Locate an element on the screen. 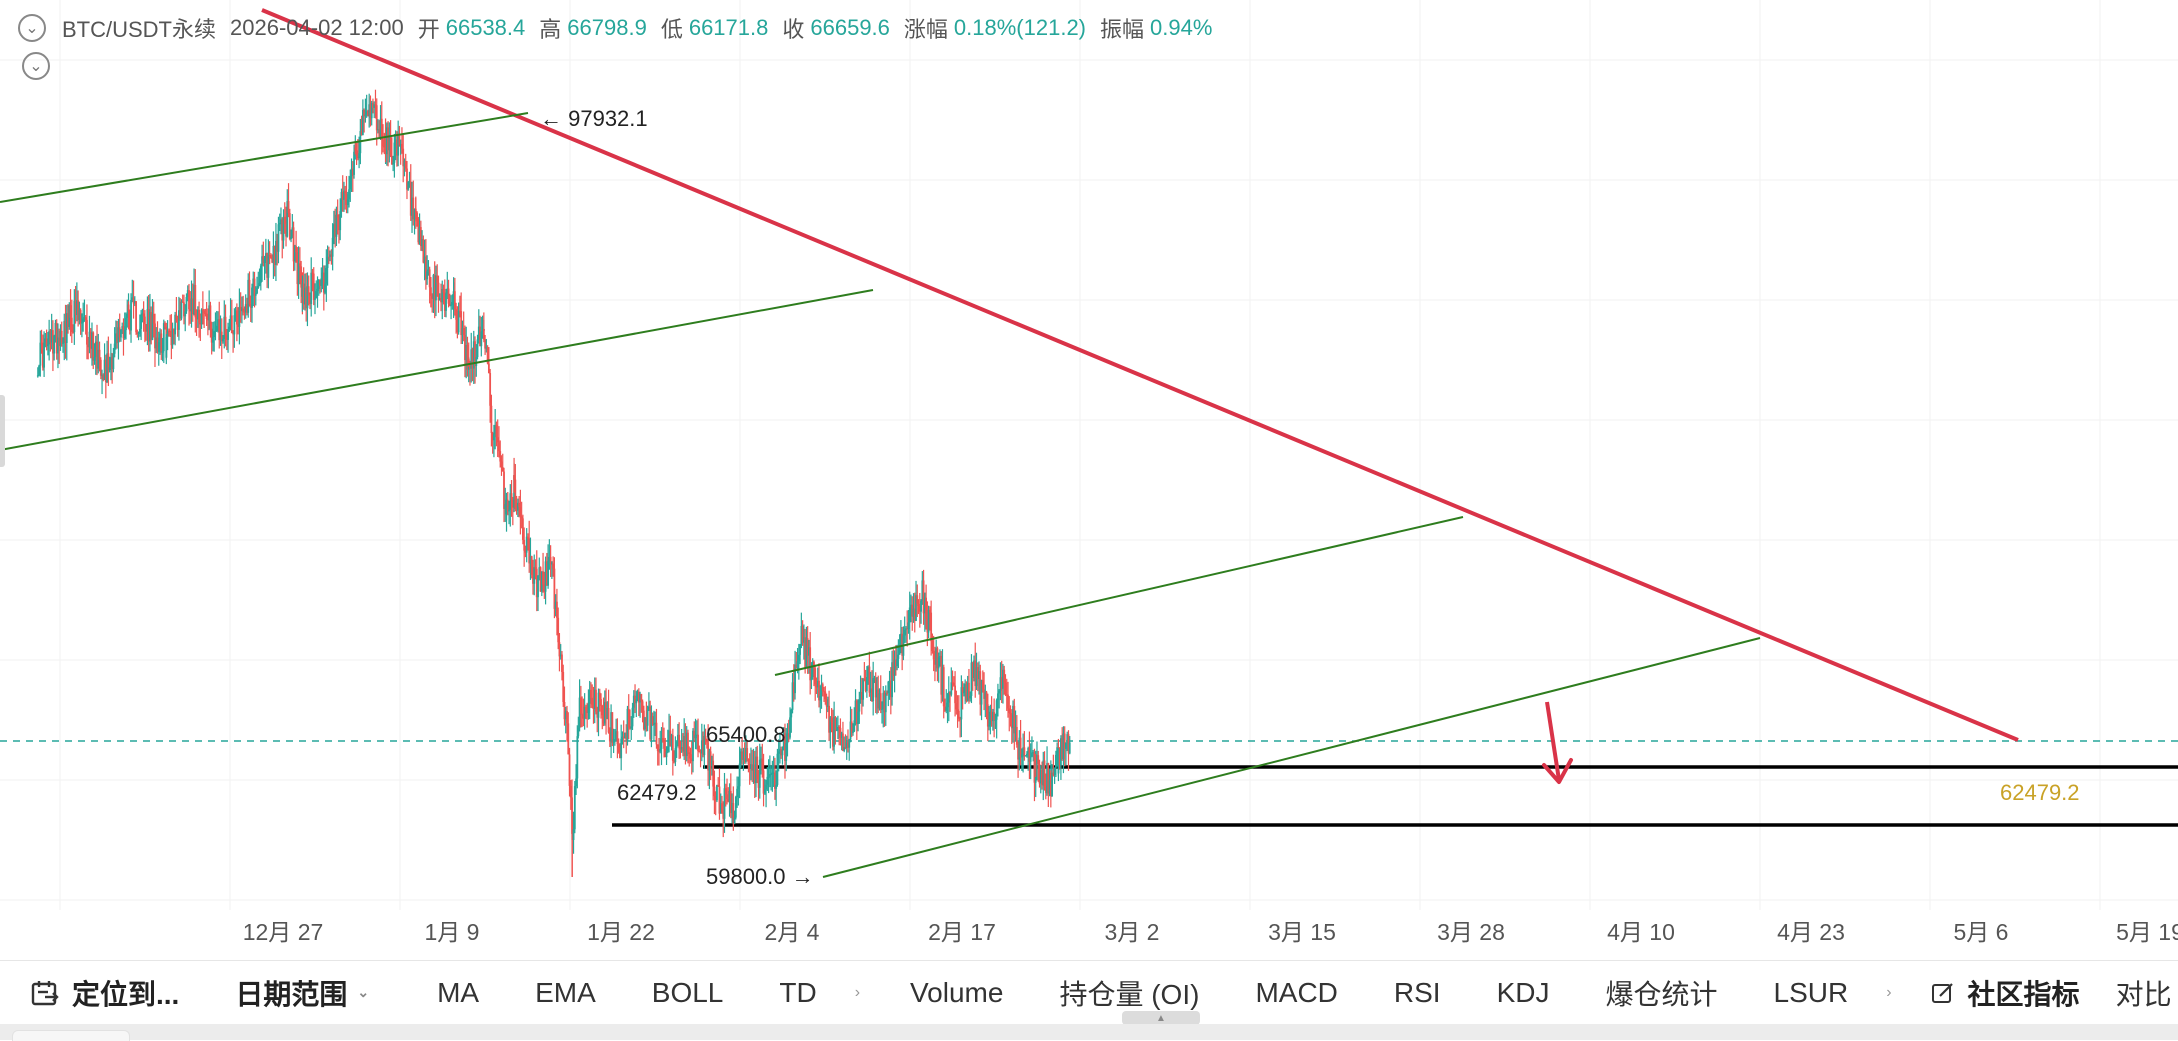 Image resolution: width=2178 pixels, height=1041 pixels. date-range-dropdown: 日期范围 ⌄ is located at coordinates (302, 993).